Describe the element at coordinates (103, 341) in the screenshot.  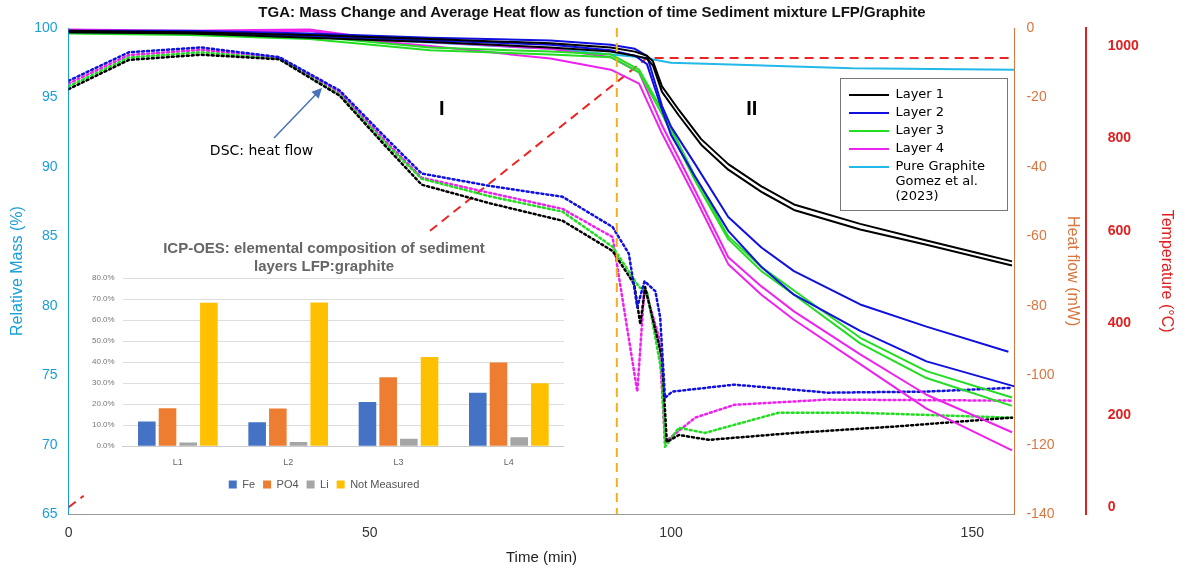
I see `y-tick-label: 50.0%` at that location.